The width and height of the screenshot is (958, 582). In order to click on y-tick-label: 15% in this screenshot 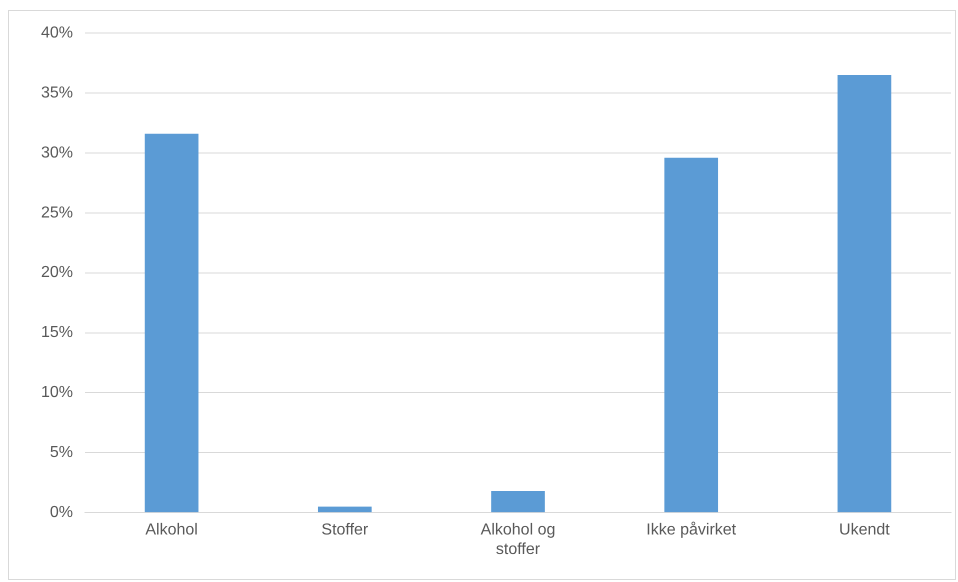, I will do `click(57, 333)`.